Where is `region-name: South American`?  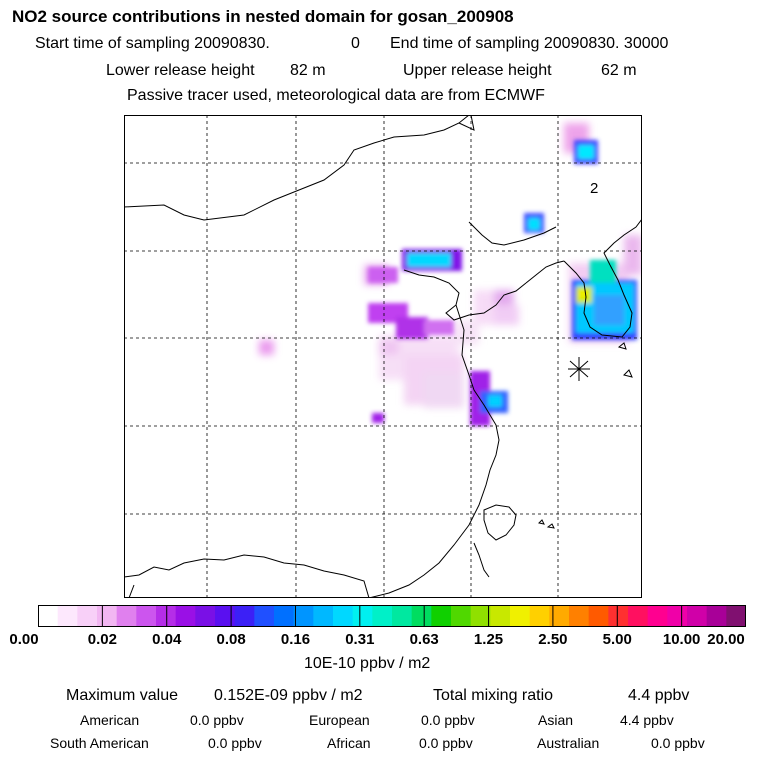
region-name: South American is located at coordinates (99, 743).